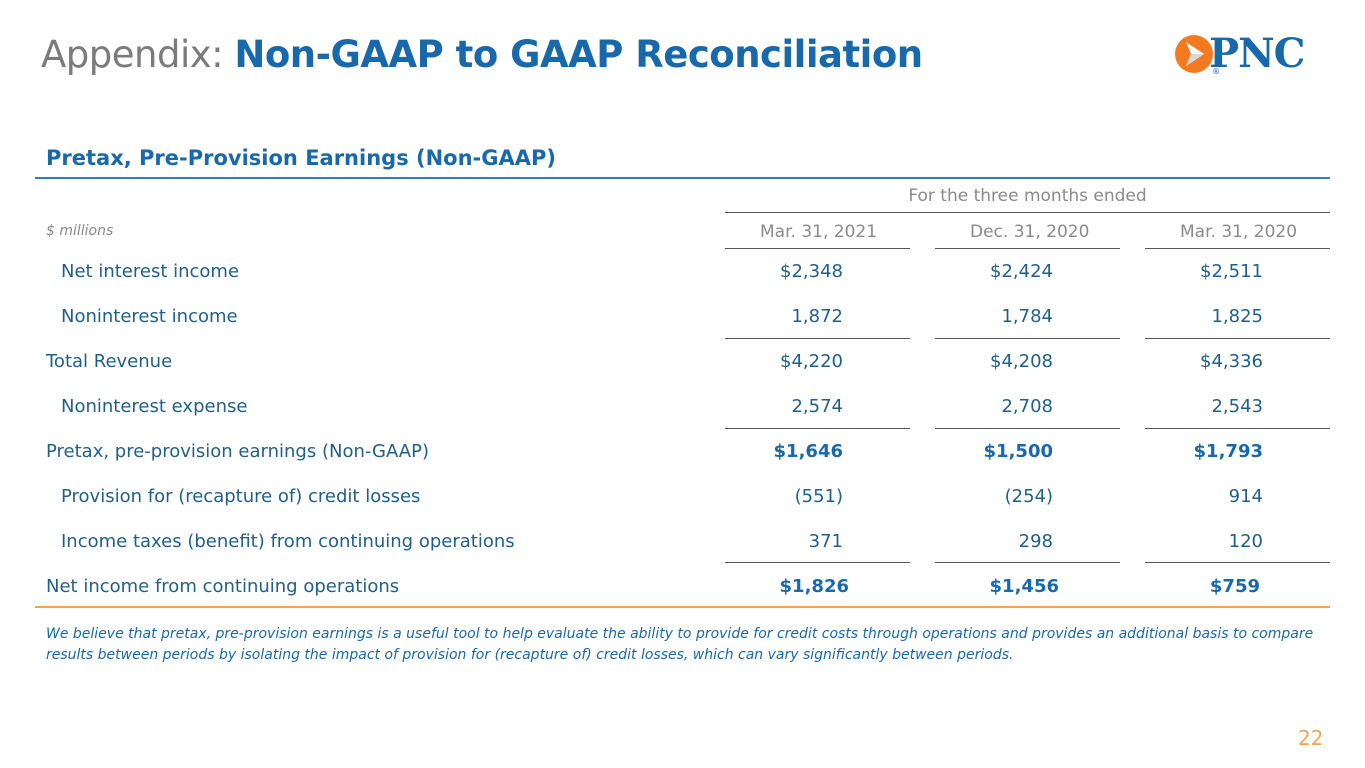 The image size is (1365, 768). Describe the element at coordinates (814, 586) in the screenshot. I see `table-cell: $1,826` at that location.